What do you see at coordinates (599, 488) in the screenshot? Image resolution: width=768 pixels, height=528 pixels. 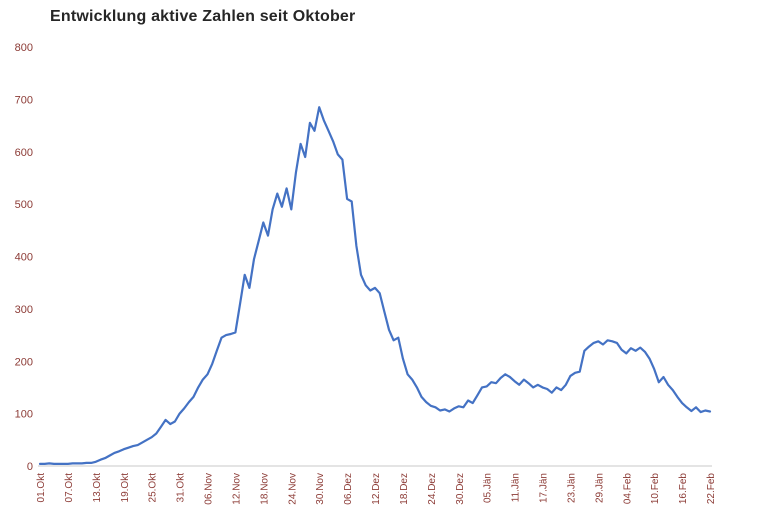 I see `x-axis-tick-label: 29.Jän` at bounding box center [599, 488].